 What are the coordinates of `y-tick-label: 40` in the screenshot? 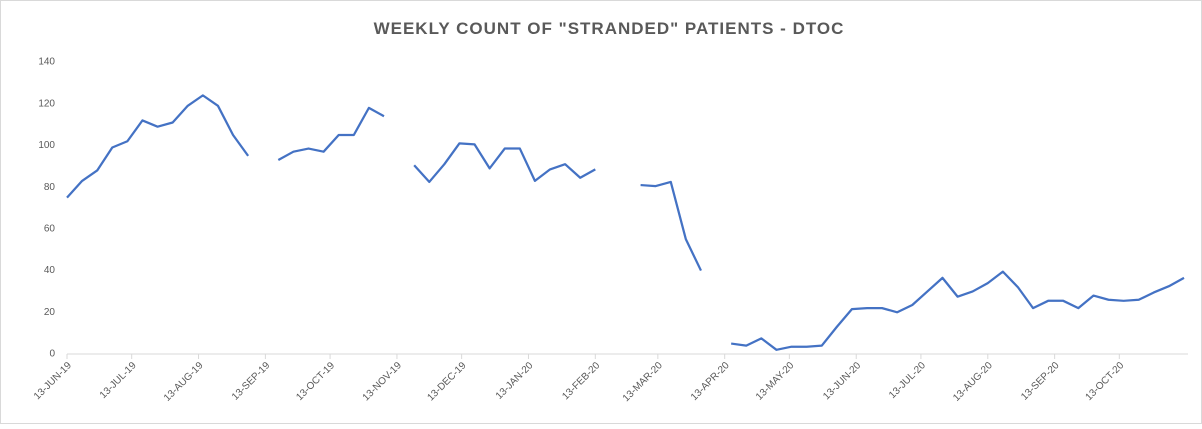 It's located at (50, 270).